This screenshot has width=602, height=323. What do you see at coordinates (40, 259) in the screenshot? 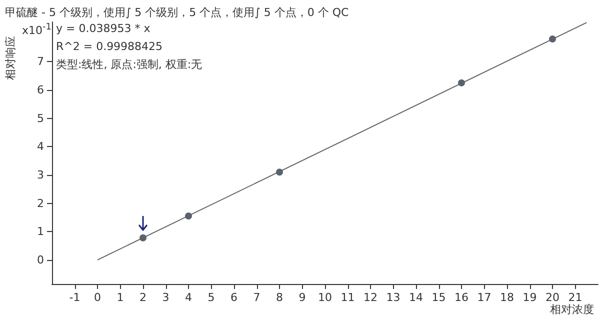
I see `y-tick-label: 0` at bounding box center [40, 259].